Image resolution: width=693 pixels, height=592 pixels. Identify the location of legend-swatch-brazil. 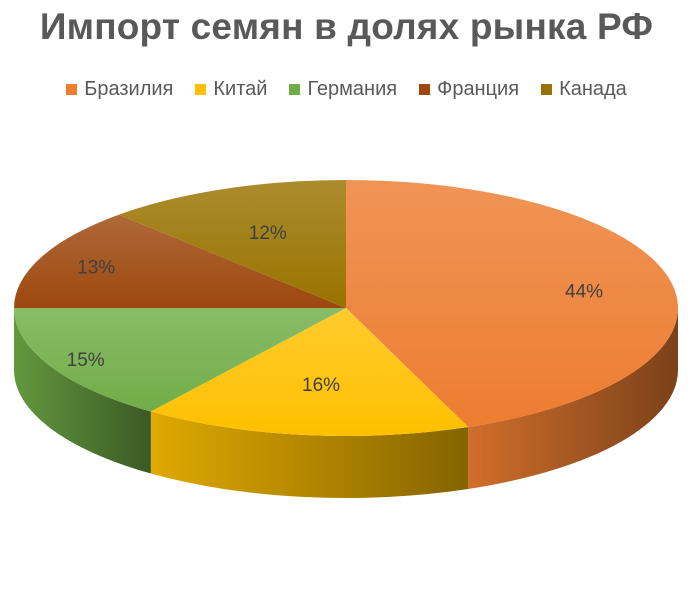
(72, 89).